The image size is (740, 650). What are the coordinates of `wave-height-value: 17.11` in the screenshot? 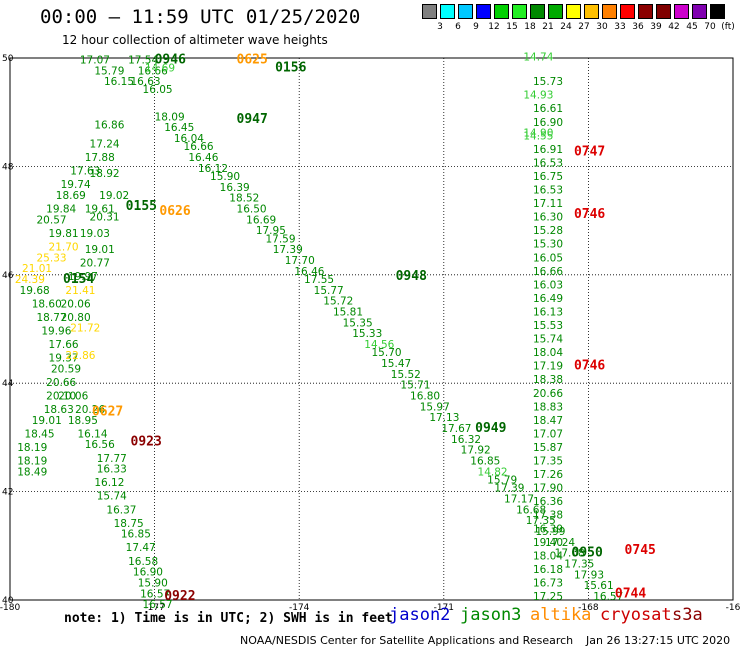 It's located at (548, 204).